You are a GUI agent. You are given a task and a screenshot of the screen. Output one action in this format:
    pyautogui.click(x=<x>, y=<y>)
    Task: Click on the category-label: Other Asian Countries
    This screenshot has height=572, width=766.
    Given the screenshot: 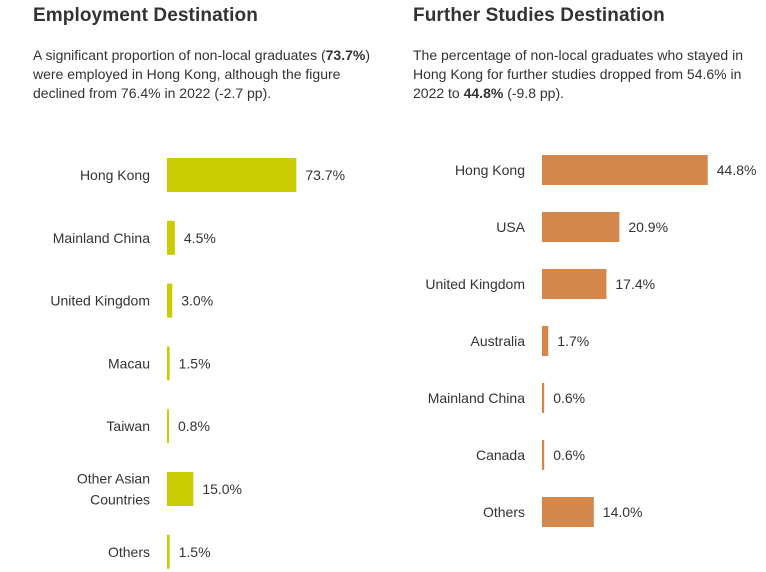 What is the action you would take?
    pyautogui.click(x=113, y=489)
    